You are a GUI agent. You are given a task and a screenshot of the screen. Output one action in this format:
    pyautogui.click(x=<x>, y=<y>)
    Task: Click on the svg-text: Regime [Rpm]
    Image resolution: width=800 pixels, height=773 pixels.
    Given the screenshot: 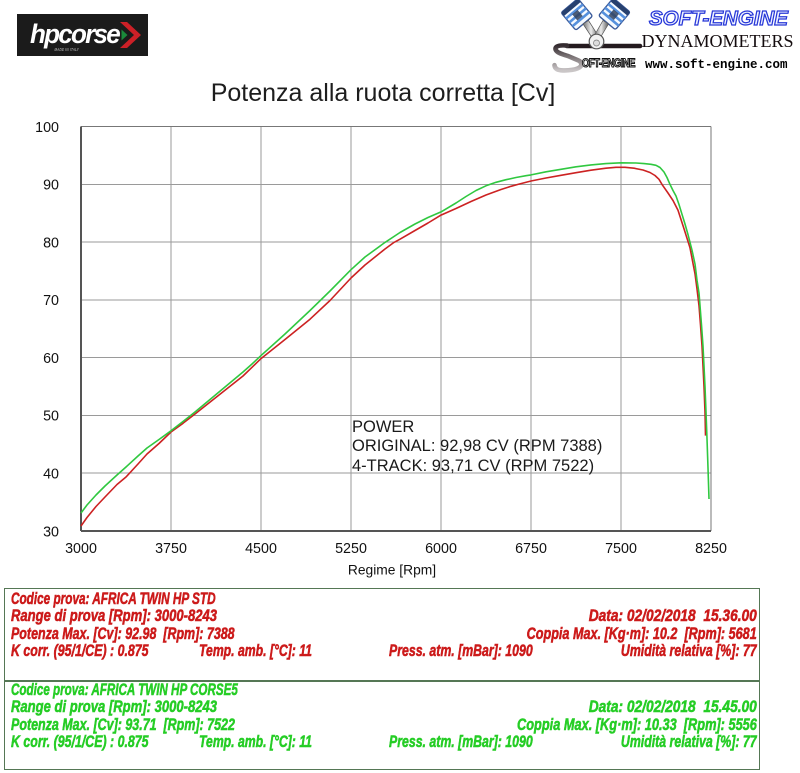 What is the action you would take?
    pyautogui.click(x=392, y=570)
    